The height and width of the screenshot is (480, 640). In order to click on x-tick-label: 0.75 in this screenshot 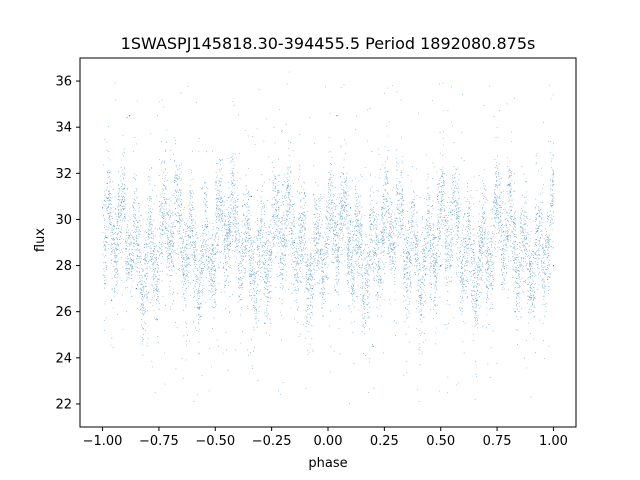, I will do `click(497, 441)`.